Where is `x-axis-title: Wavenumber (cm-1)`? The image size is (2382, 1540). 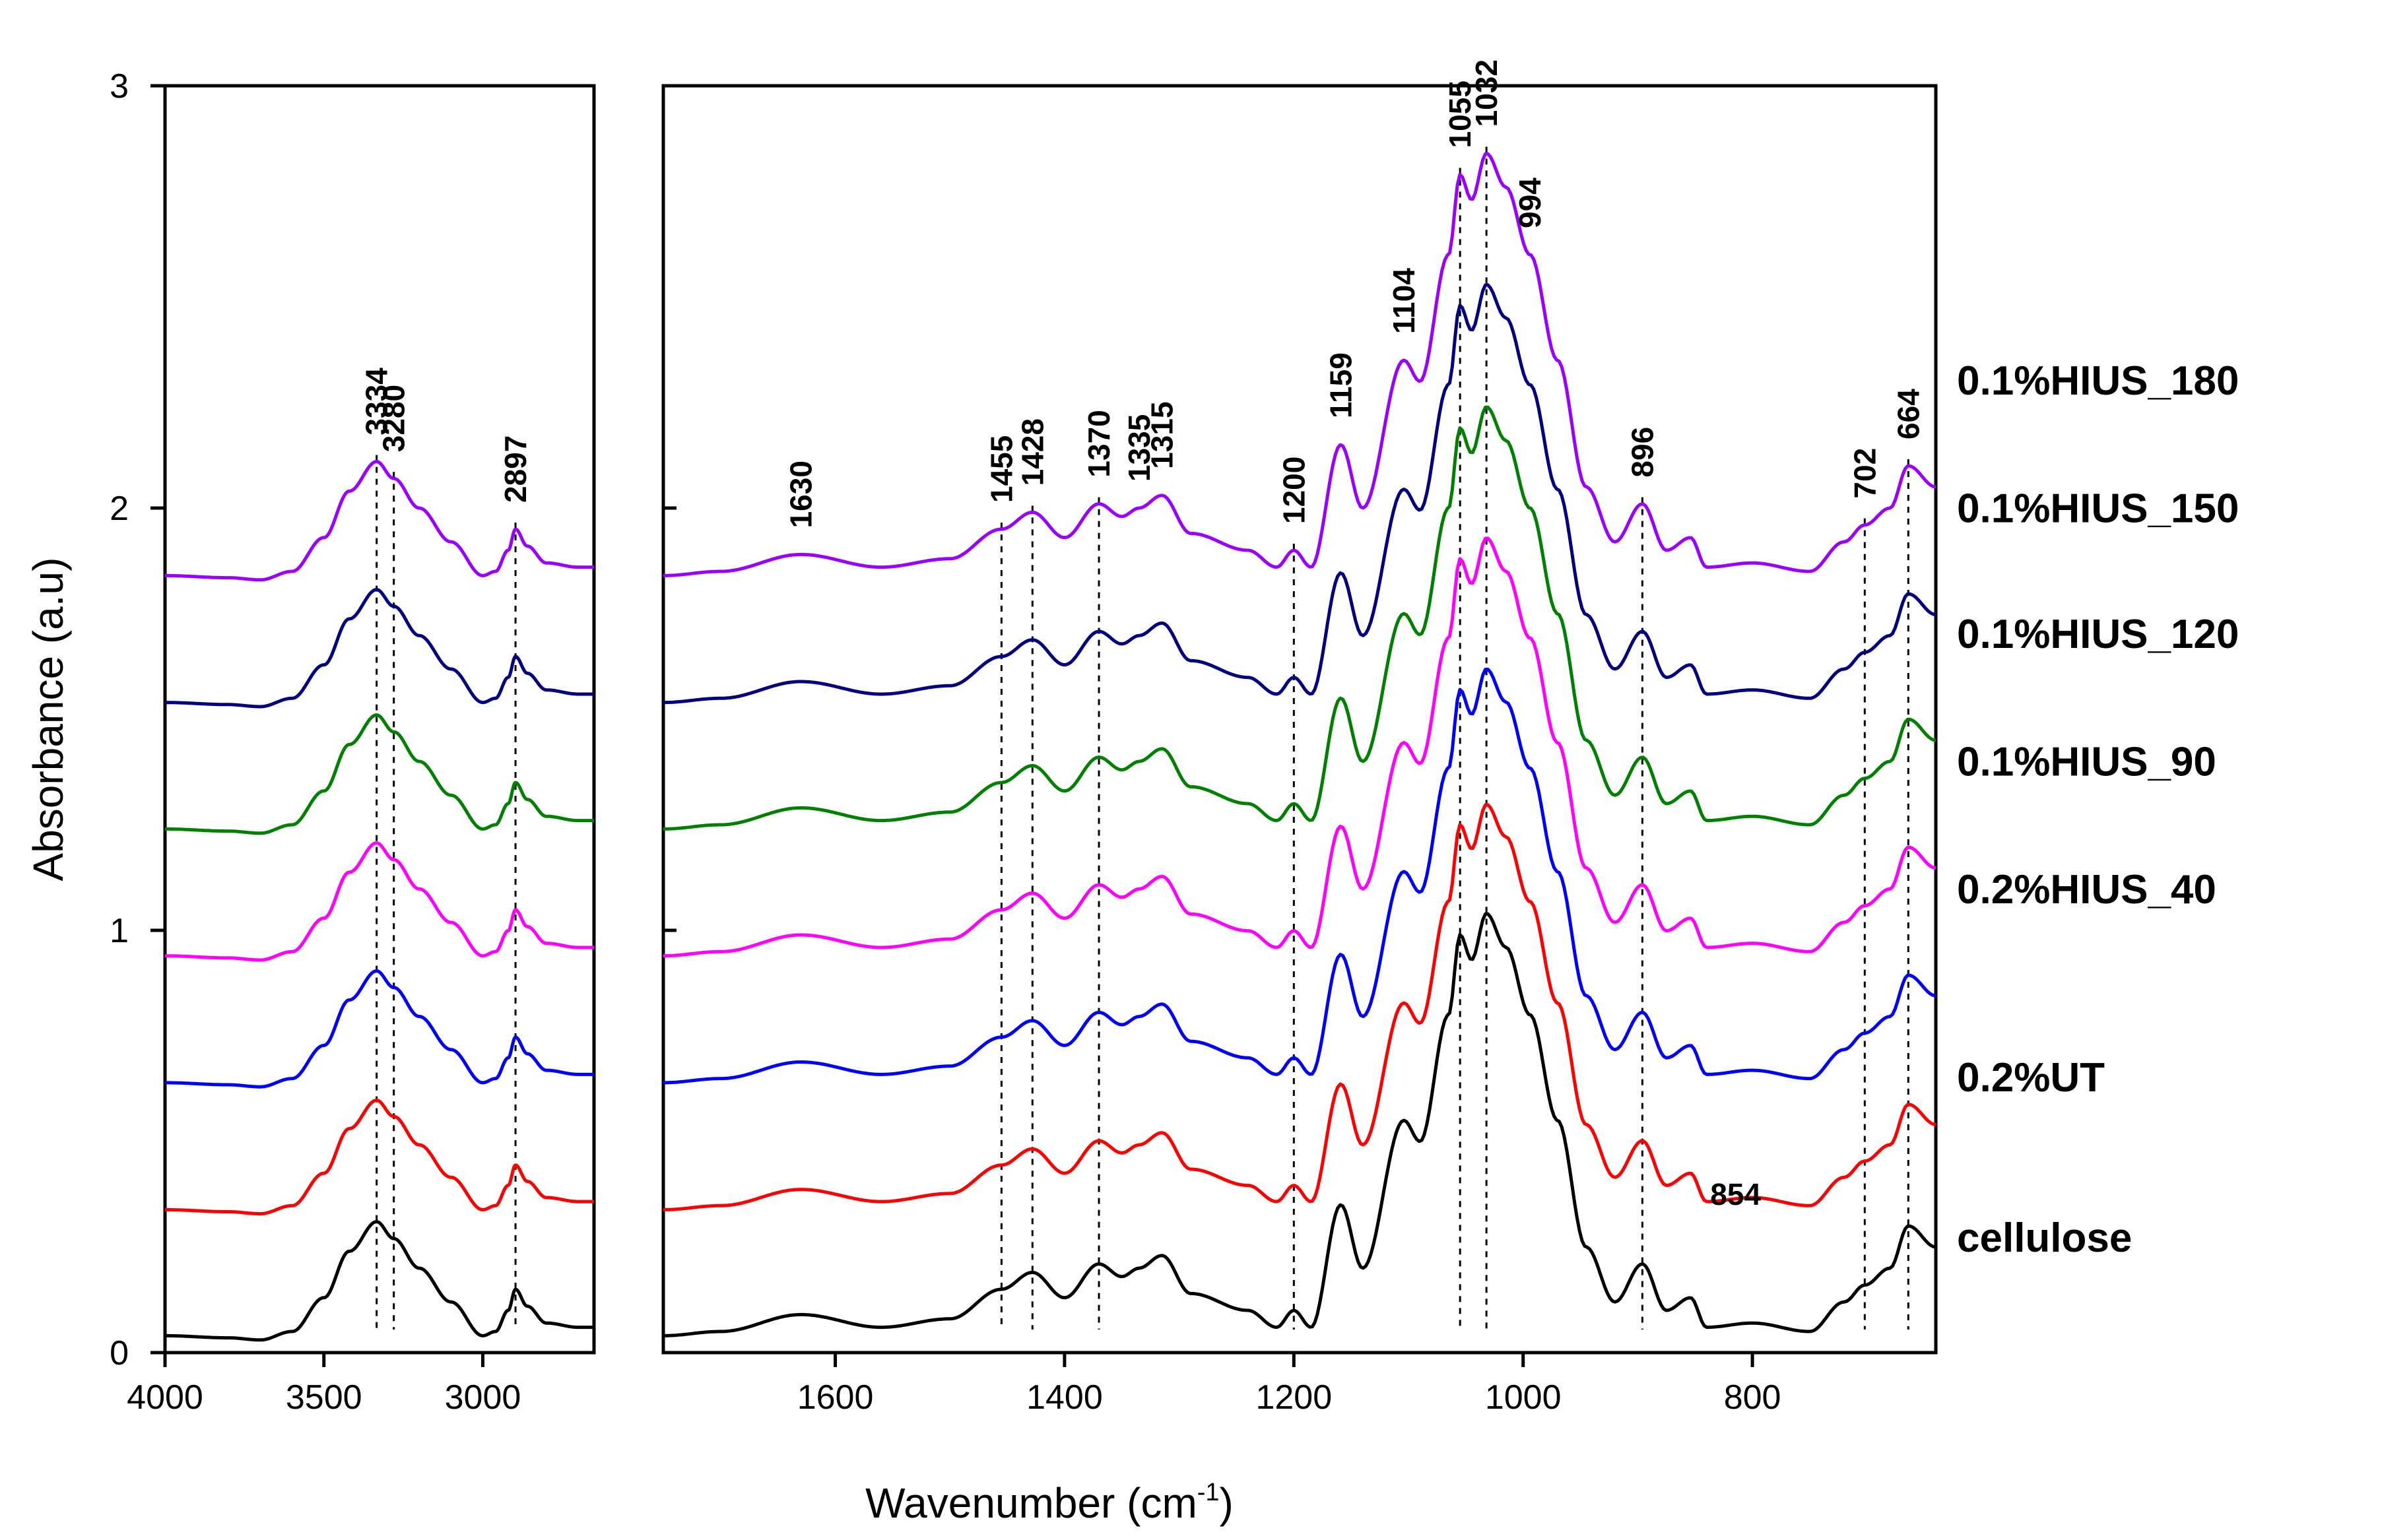 x-axis-title: Wavenumber (cm-1) is located at coordinates (1049, 1503).